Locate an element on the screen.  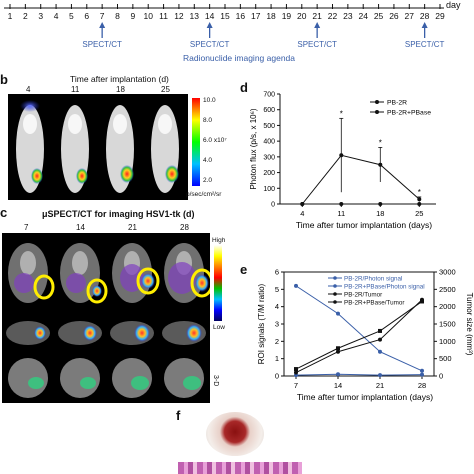
panel-d-ytick-label: 500 is located at coordinates (269, 126).